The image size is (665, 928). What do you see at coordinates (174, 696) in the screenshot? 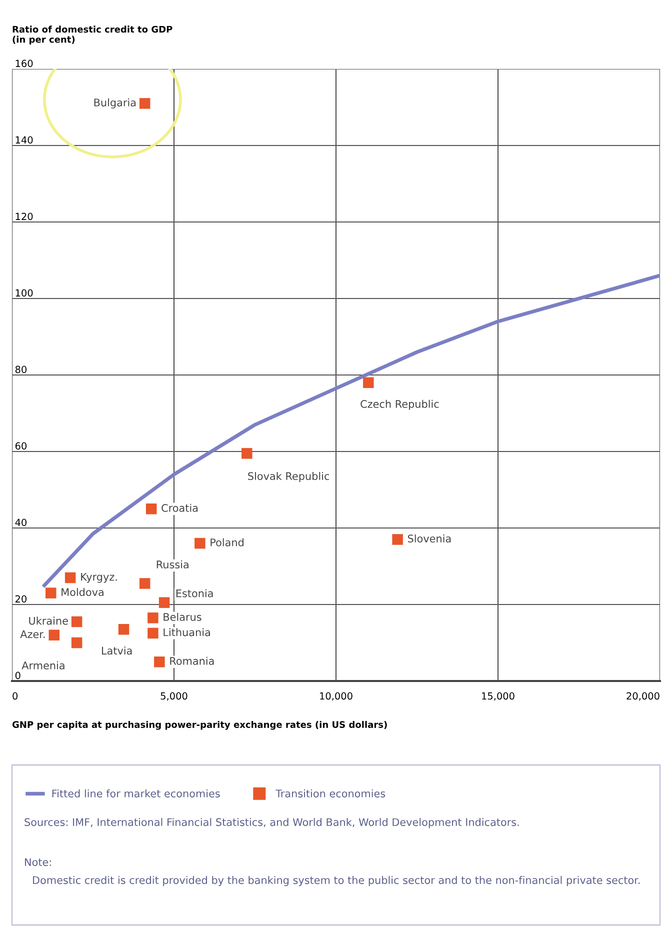
I see `x-tick-label: 5,000` at bounding box center [174, 696].